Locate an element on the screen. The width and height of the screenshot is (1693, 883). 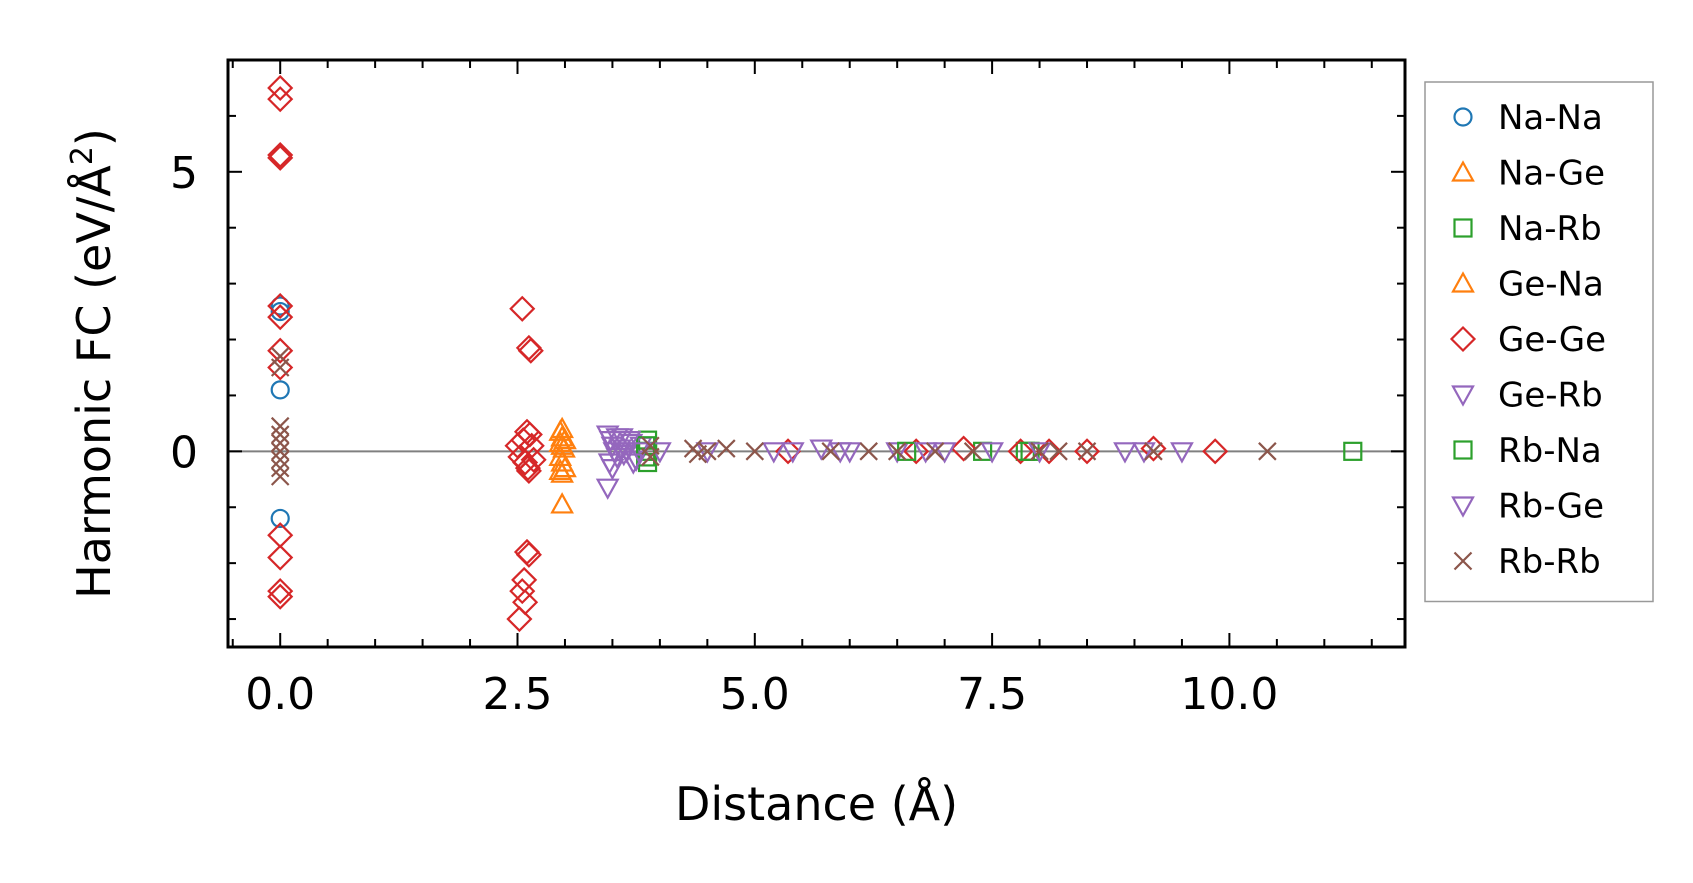
x-tick-label: 7.5 is located at coordinates (992, 694).